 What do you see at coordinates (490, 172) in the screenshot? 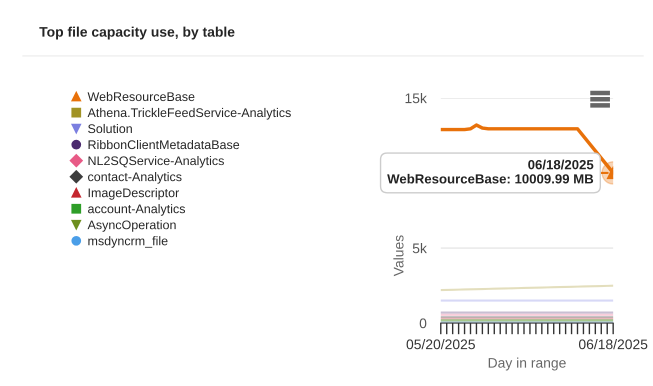
I see `annotation: 06/18/2025 WebResourceBase: 10009.99 MB` at bounding box center [490, 172].